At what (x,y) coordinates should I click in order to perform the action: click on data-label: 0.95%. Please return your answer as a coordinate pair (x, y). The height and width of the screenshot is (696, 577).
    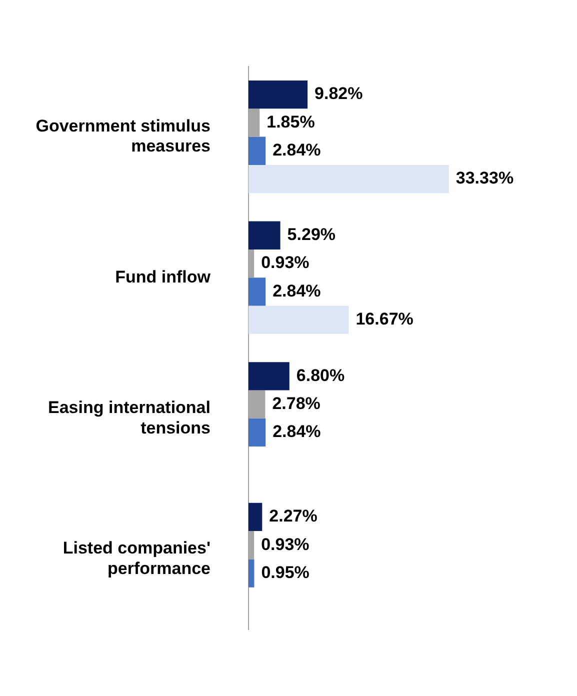
    Looking at the image, I should click on (285, 572).